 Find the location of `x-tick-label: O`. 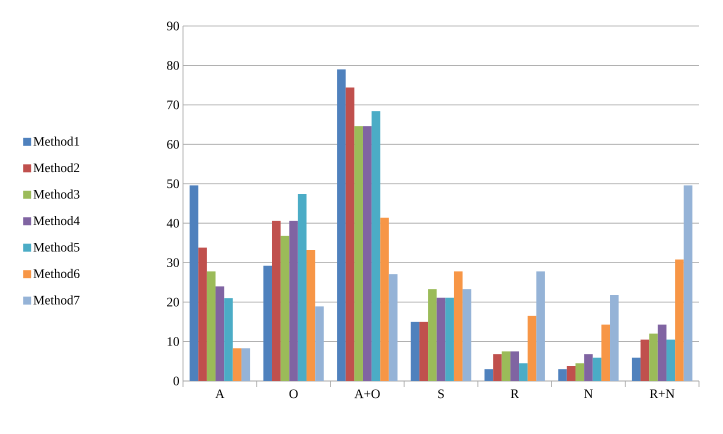

x-tick-label: O is located at coordinates (293, 394).